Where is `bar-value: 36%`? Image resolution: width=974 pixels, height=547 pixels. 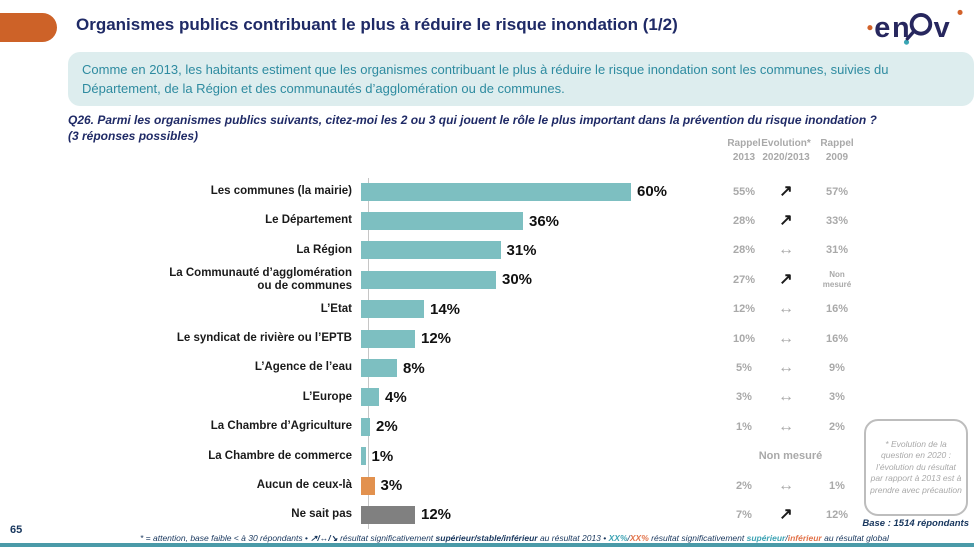
bar-value: 36% is located at coordinates (544, 221).